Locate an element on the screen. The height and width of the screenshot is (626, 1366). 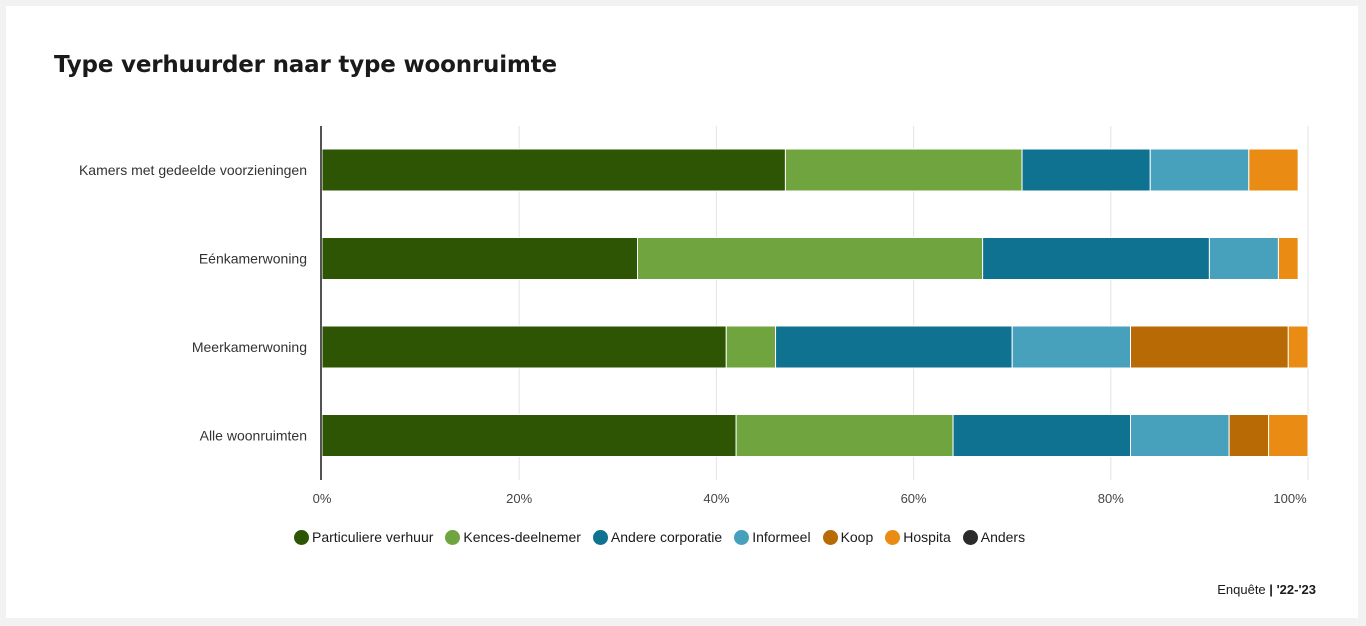
source-note: Enquête | '22-'23 is located at coordinates (1266, 589).